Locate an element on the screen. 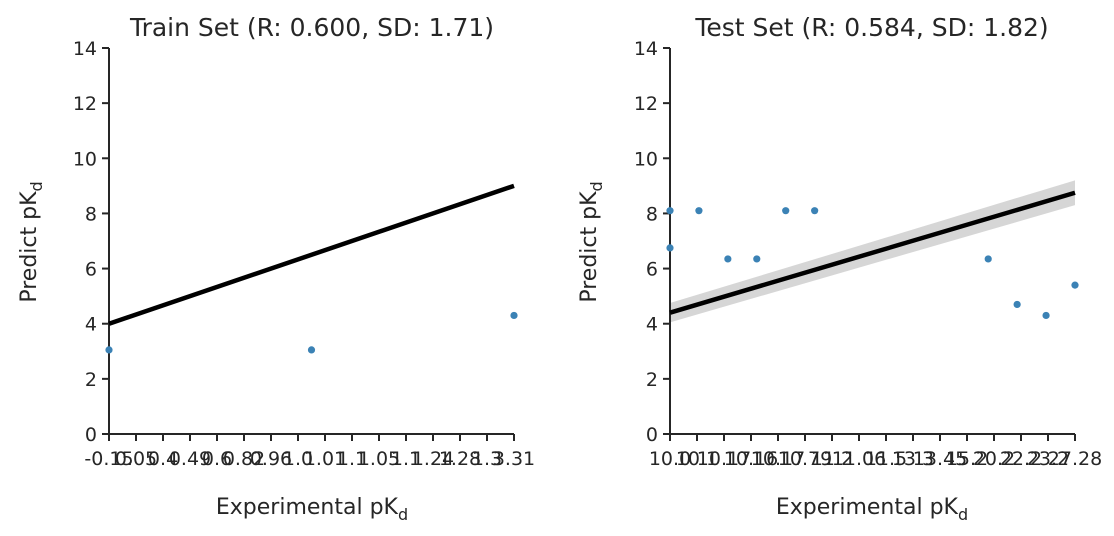 The height and width of the screenshot is (536, 1114). test-x-tick-label: 11.06 is located at coordinates (859, 459).